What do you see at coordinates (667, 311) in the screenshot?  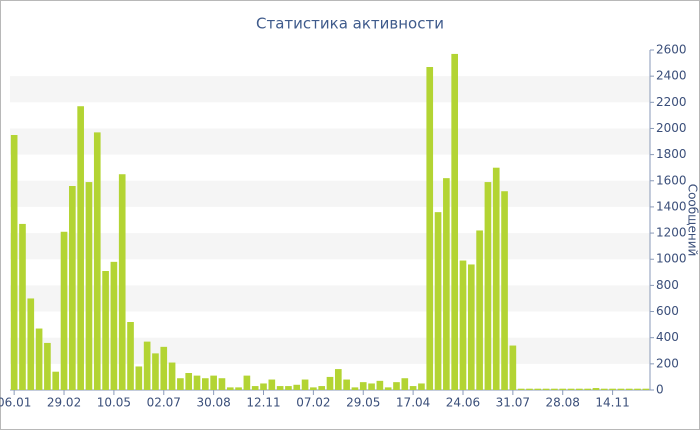 I see `y-tick-label: 600` at bounding box center [667, 311].